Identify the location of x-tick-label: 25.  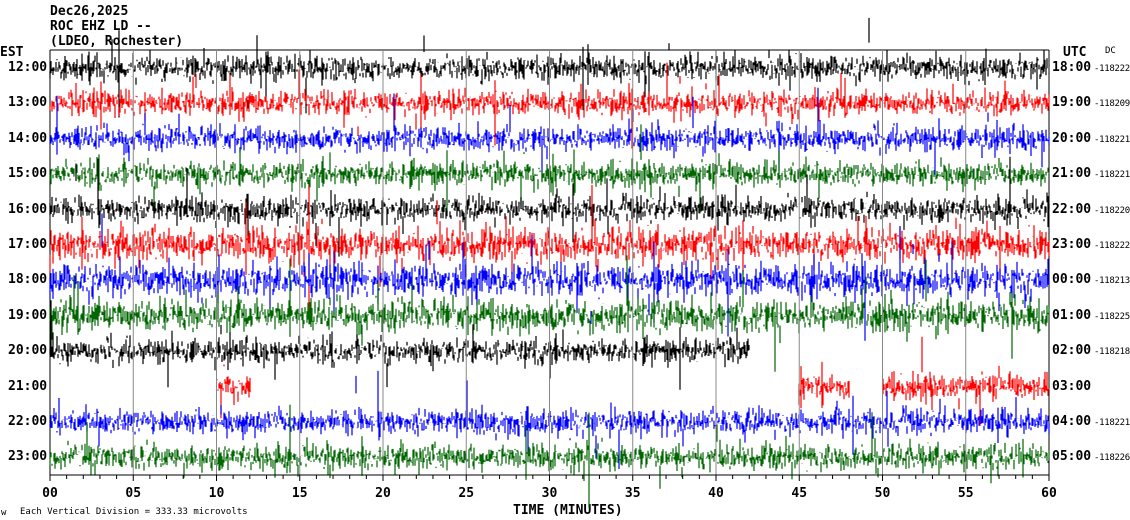
(466, 493).